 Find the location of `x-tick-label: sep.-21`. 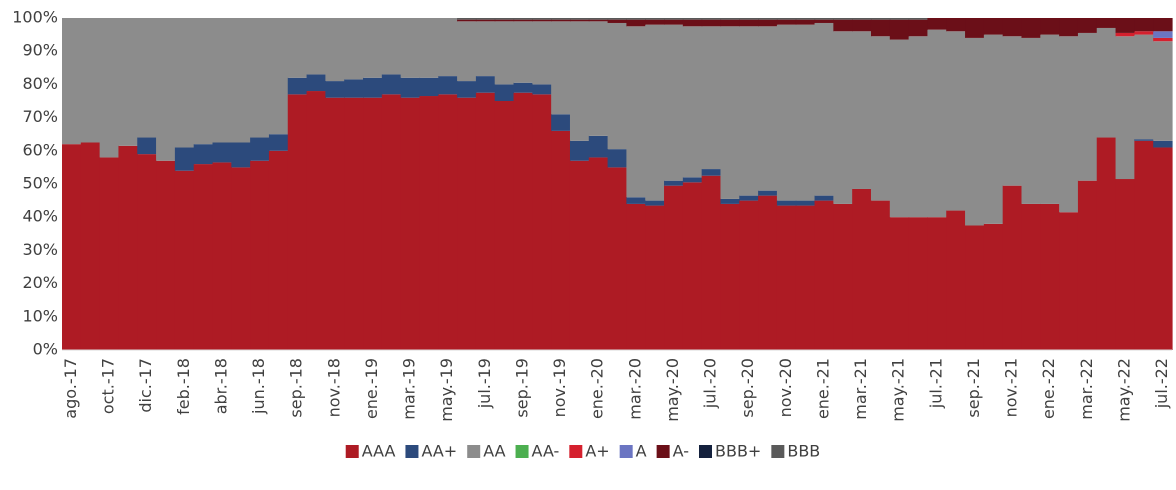

x-tick-label: sep.-21 is located at coordinates (973, 388).